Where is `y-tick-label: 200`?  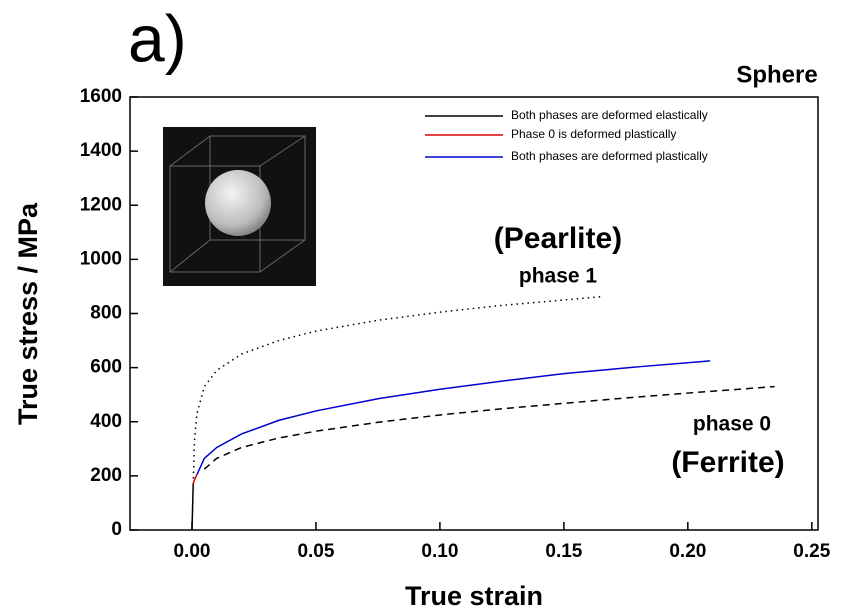
y-tick-label: 200 is located at coordinates (106, 475).